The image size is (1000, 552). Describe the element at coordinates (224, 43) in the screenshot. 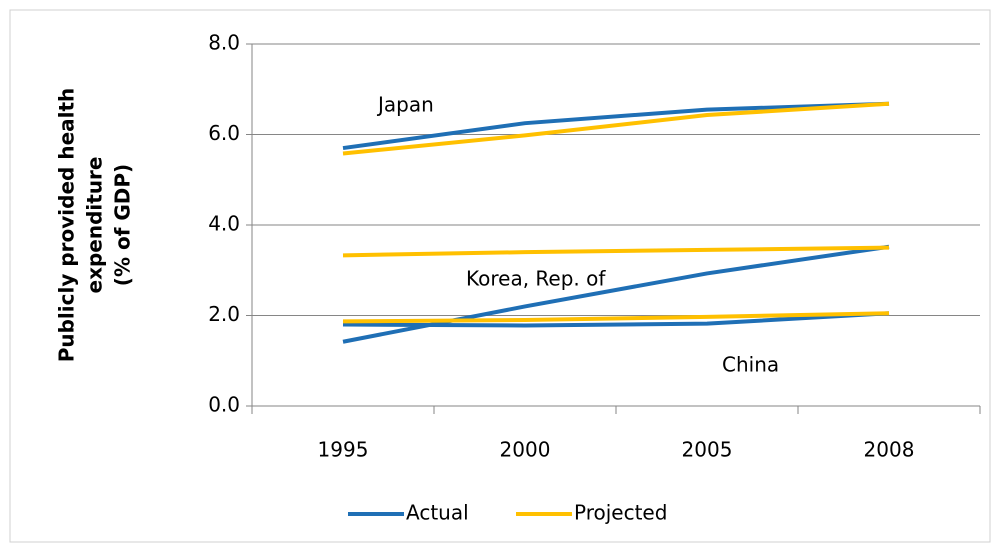

I see `y-tick-label: 8.0` at that location.